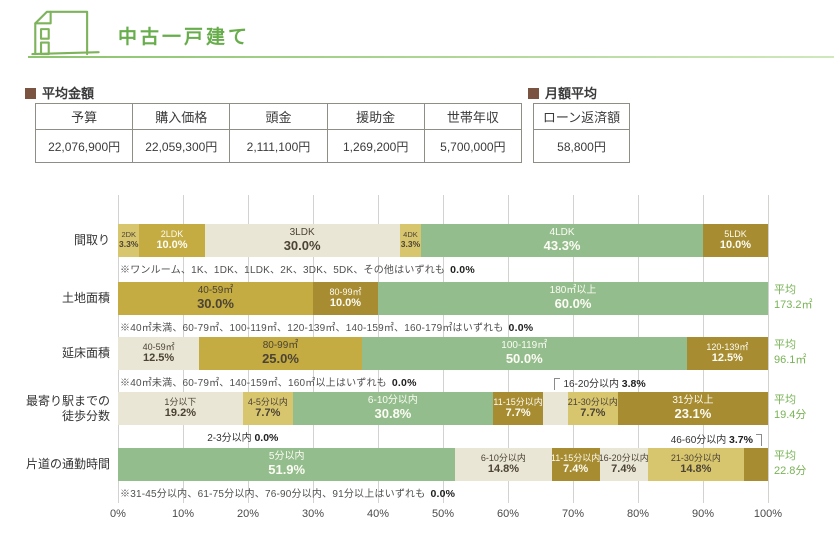 This screenshot has width=840, height=539. I want to click on x-axis-tick: 90%, so click(703, 514).